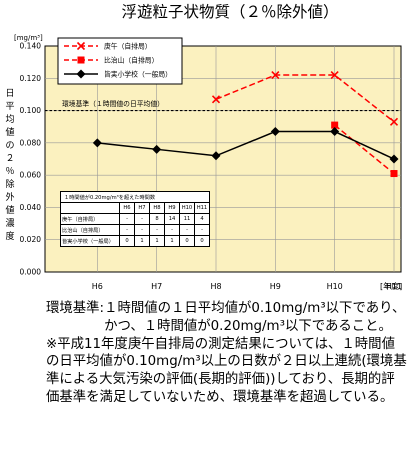 Image resolution: width=410 pixels, height=455 pixels. What do you see at coordinates (156, 286) in the screenshot?
I see `x-tick-label: H7` at bounding box center [156, 286].